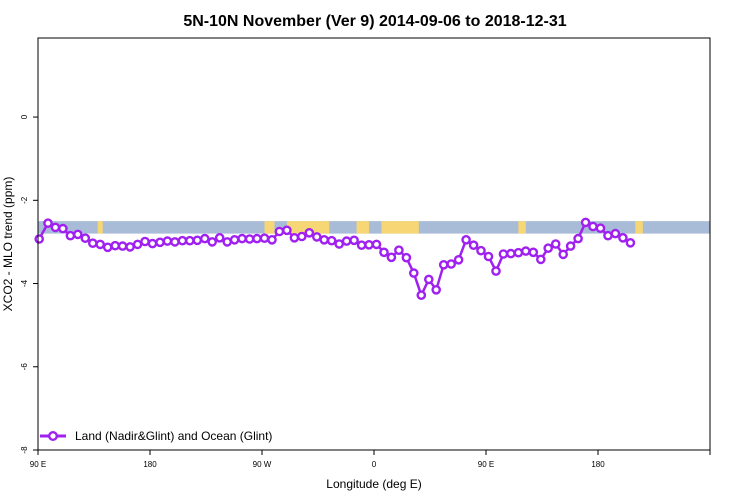 The image size is (750, 500). Describe the element at coordinates (373, 484) in the screenshot. I see `x-axis-label: Longitude (deg E)` at that location.